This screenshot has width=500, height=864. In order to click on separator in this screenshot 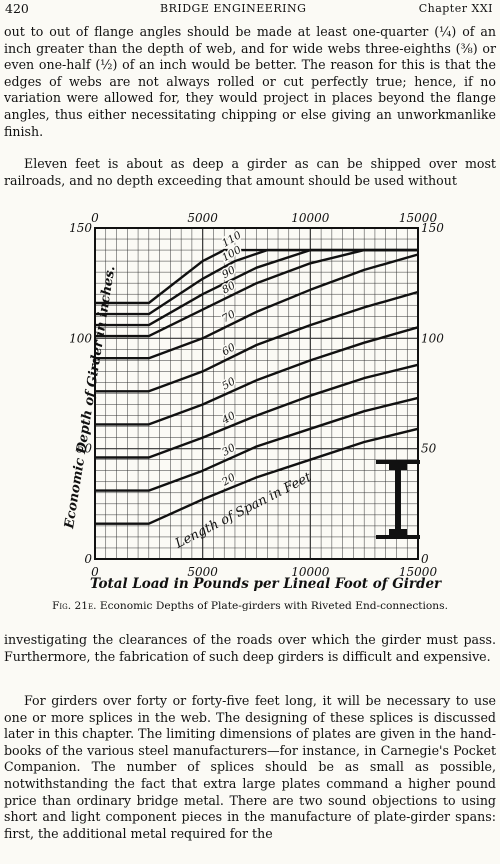, I will do `click(250, 619)`.